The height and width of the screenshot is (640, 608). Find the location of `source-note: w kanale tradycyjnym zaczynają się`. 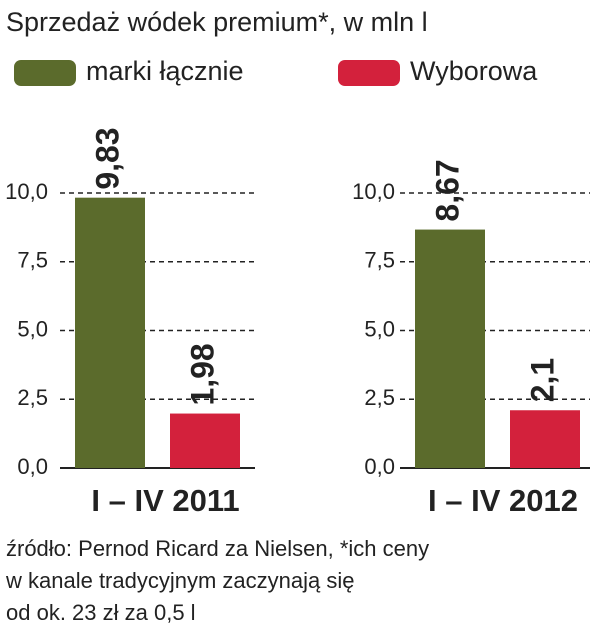

source-note: w kanale tradycyjnym zaczynają się is located at coordinates (179, 580).